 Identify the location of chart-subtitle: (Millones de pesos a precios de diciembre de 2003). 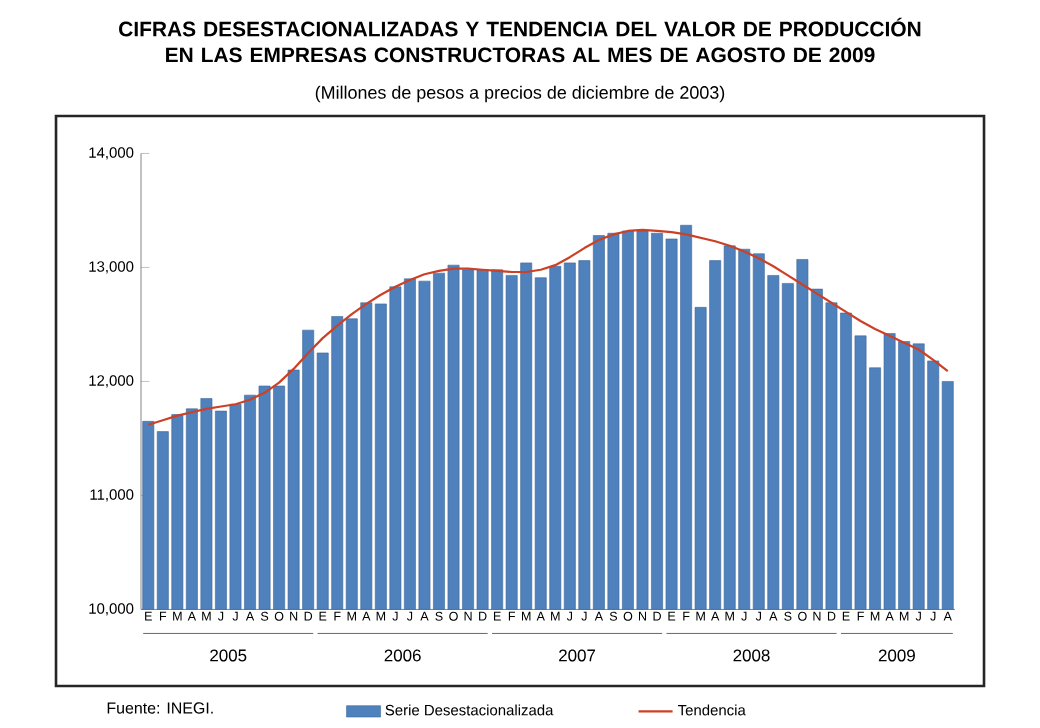
(520, 94).